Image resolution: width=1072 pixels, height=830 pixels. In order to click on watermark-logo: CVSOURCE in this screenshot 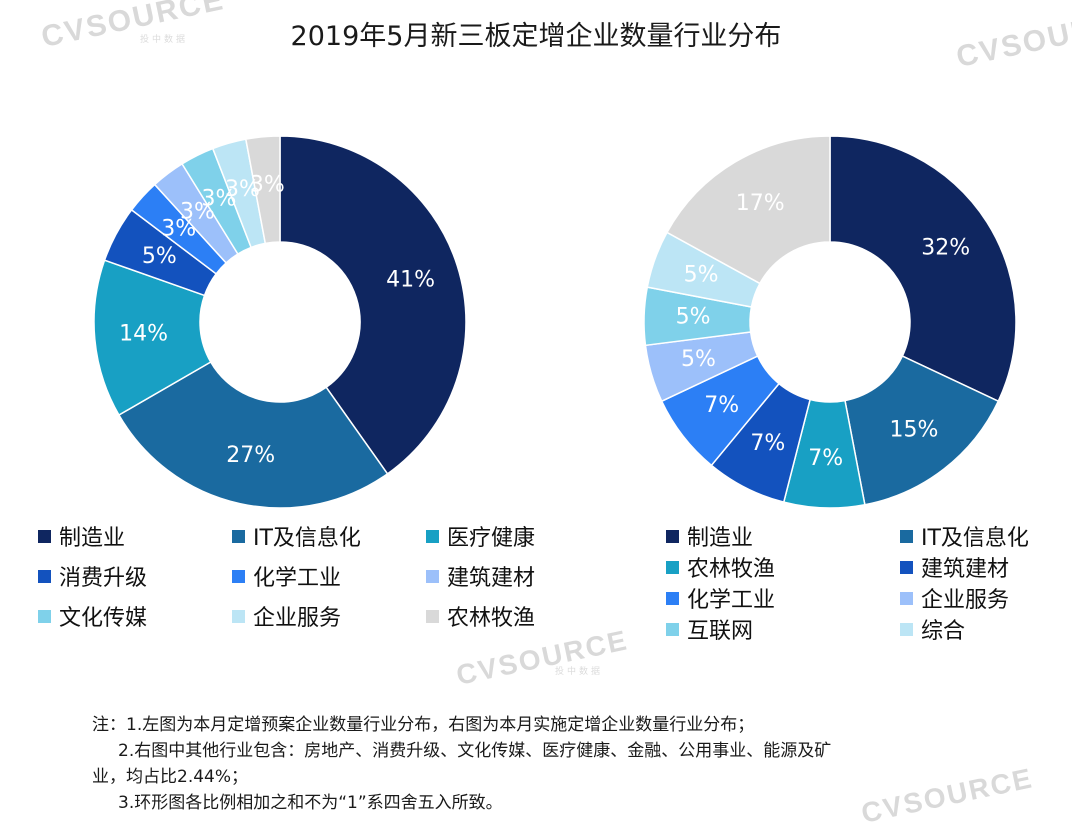, I will do `click(542, 657)`.